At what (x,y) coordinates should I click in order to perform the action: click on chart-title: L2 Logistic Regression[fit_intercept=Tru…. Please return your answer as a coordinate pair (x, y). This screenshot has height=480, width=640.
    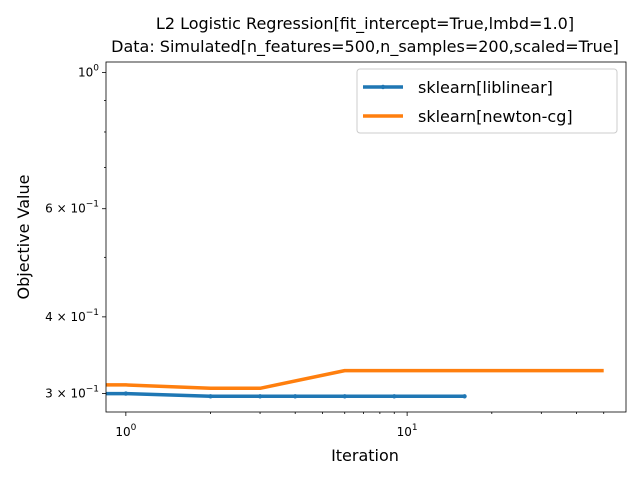
    Looking at the image, I should click on (365, 24).